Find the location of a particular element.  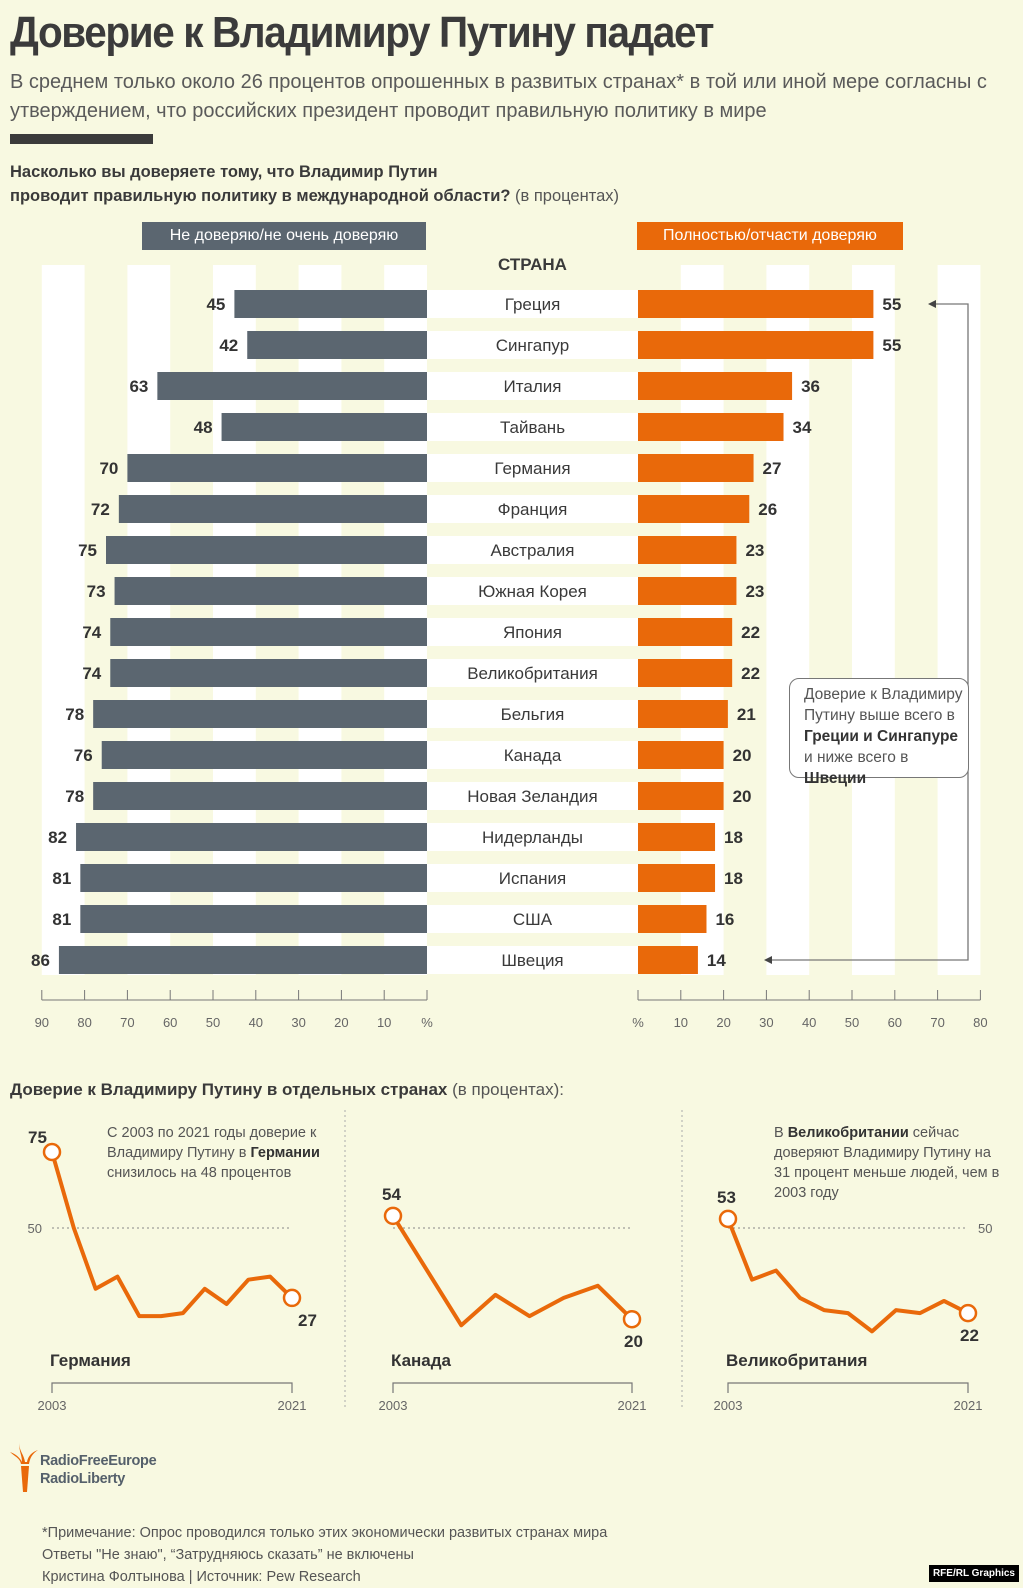

right-axis-tick-label: 80 is located at coordinates (980, 1022).